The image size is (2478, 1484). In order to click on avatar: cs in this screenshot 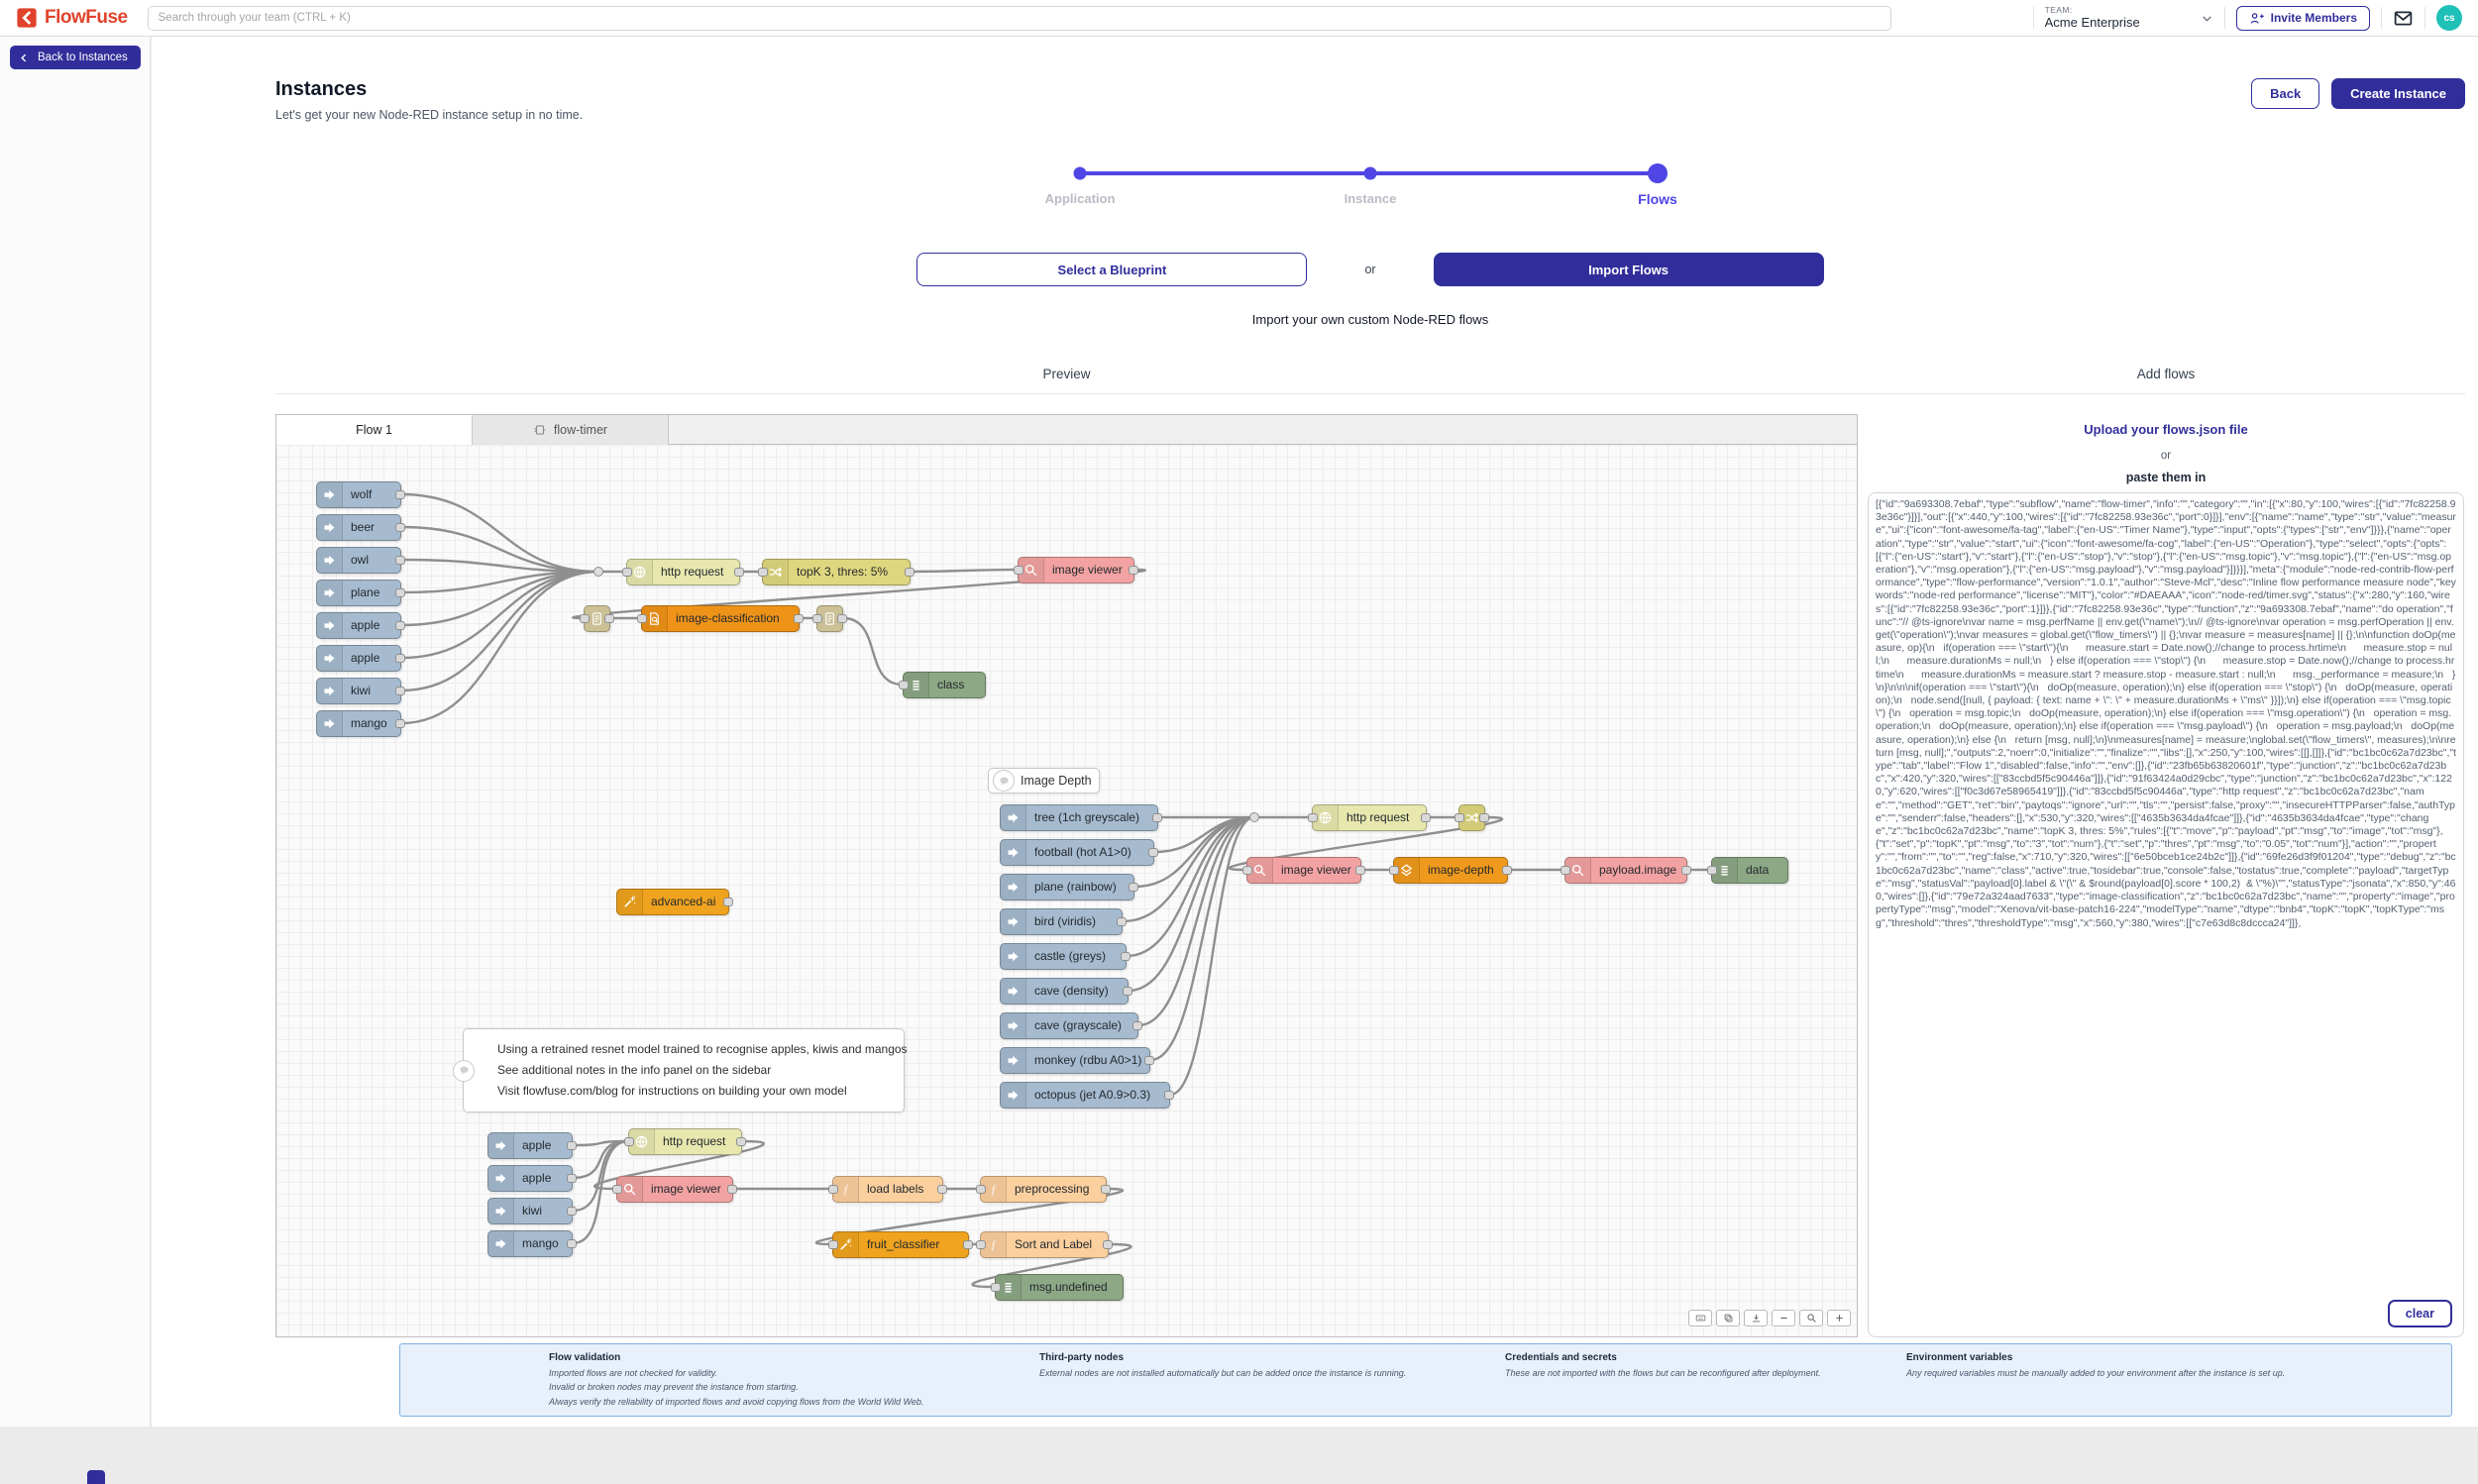, I will do `click(2449, 18)`.